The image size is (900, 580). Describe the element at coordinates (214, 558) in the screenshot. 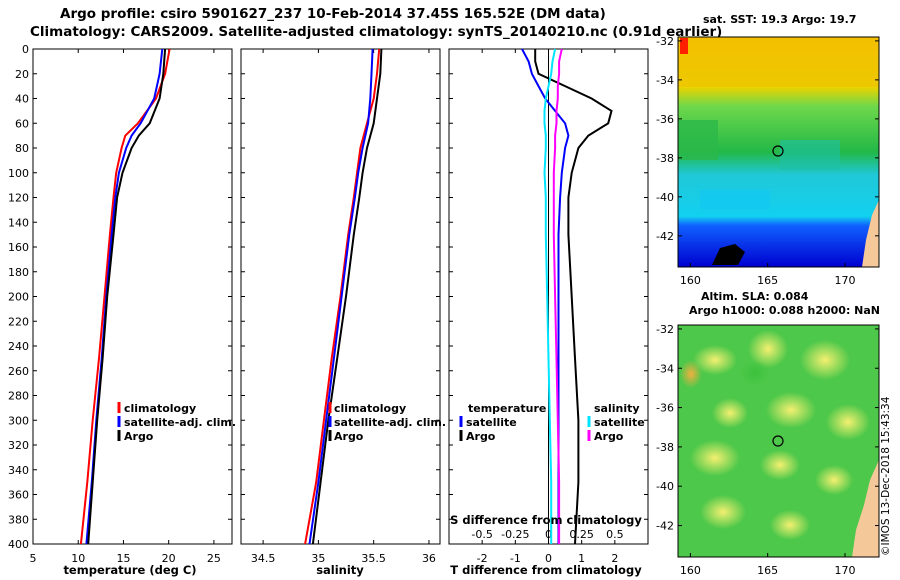

I see `x-tick-label: 25` at that location.